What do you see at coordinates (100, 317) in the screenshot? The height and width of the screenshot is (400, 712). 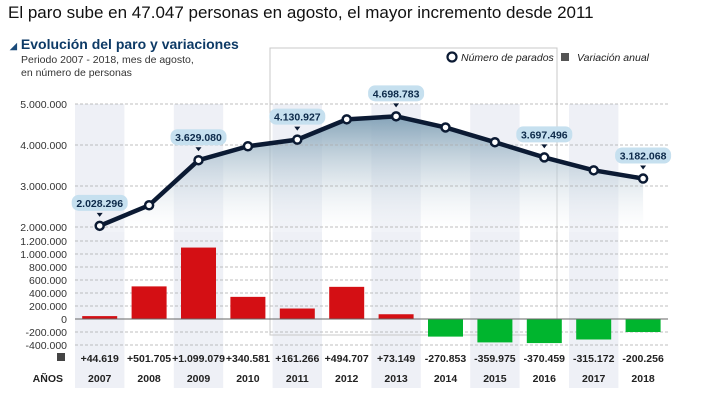 I see `bar-2007` at bounding box center [100, 317].